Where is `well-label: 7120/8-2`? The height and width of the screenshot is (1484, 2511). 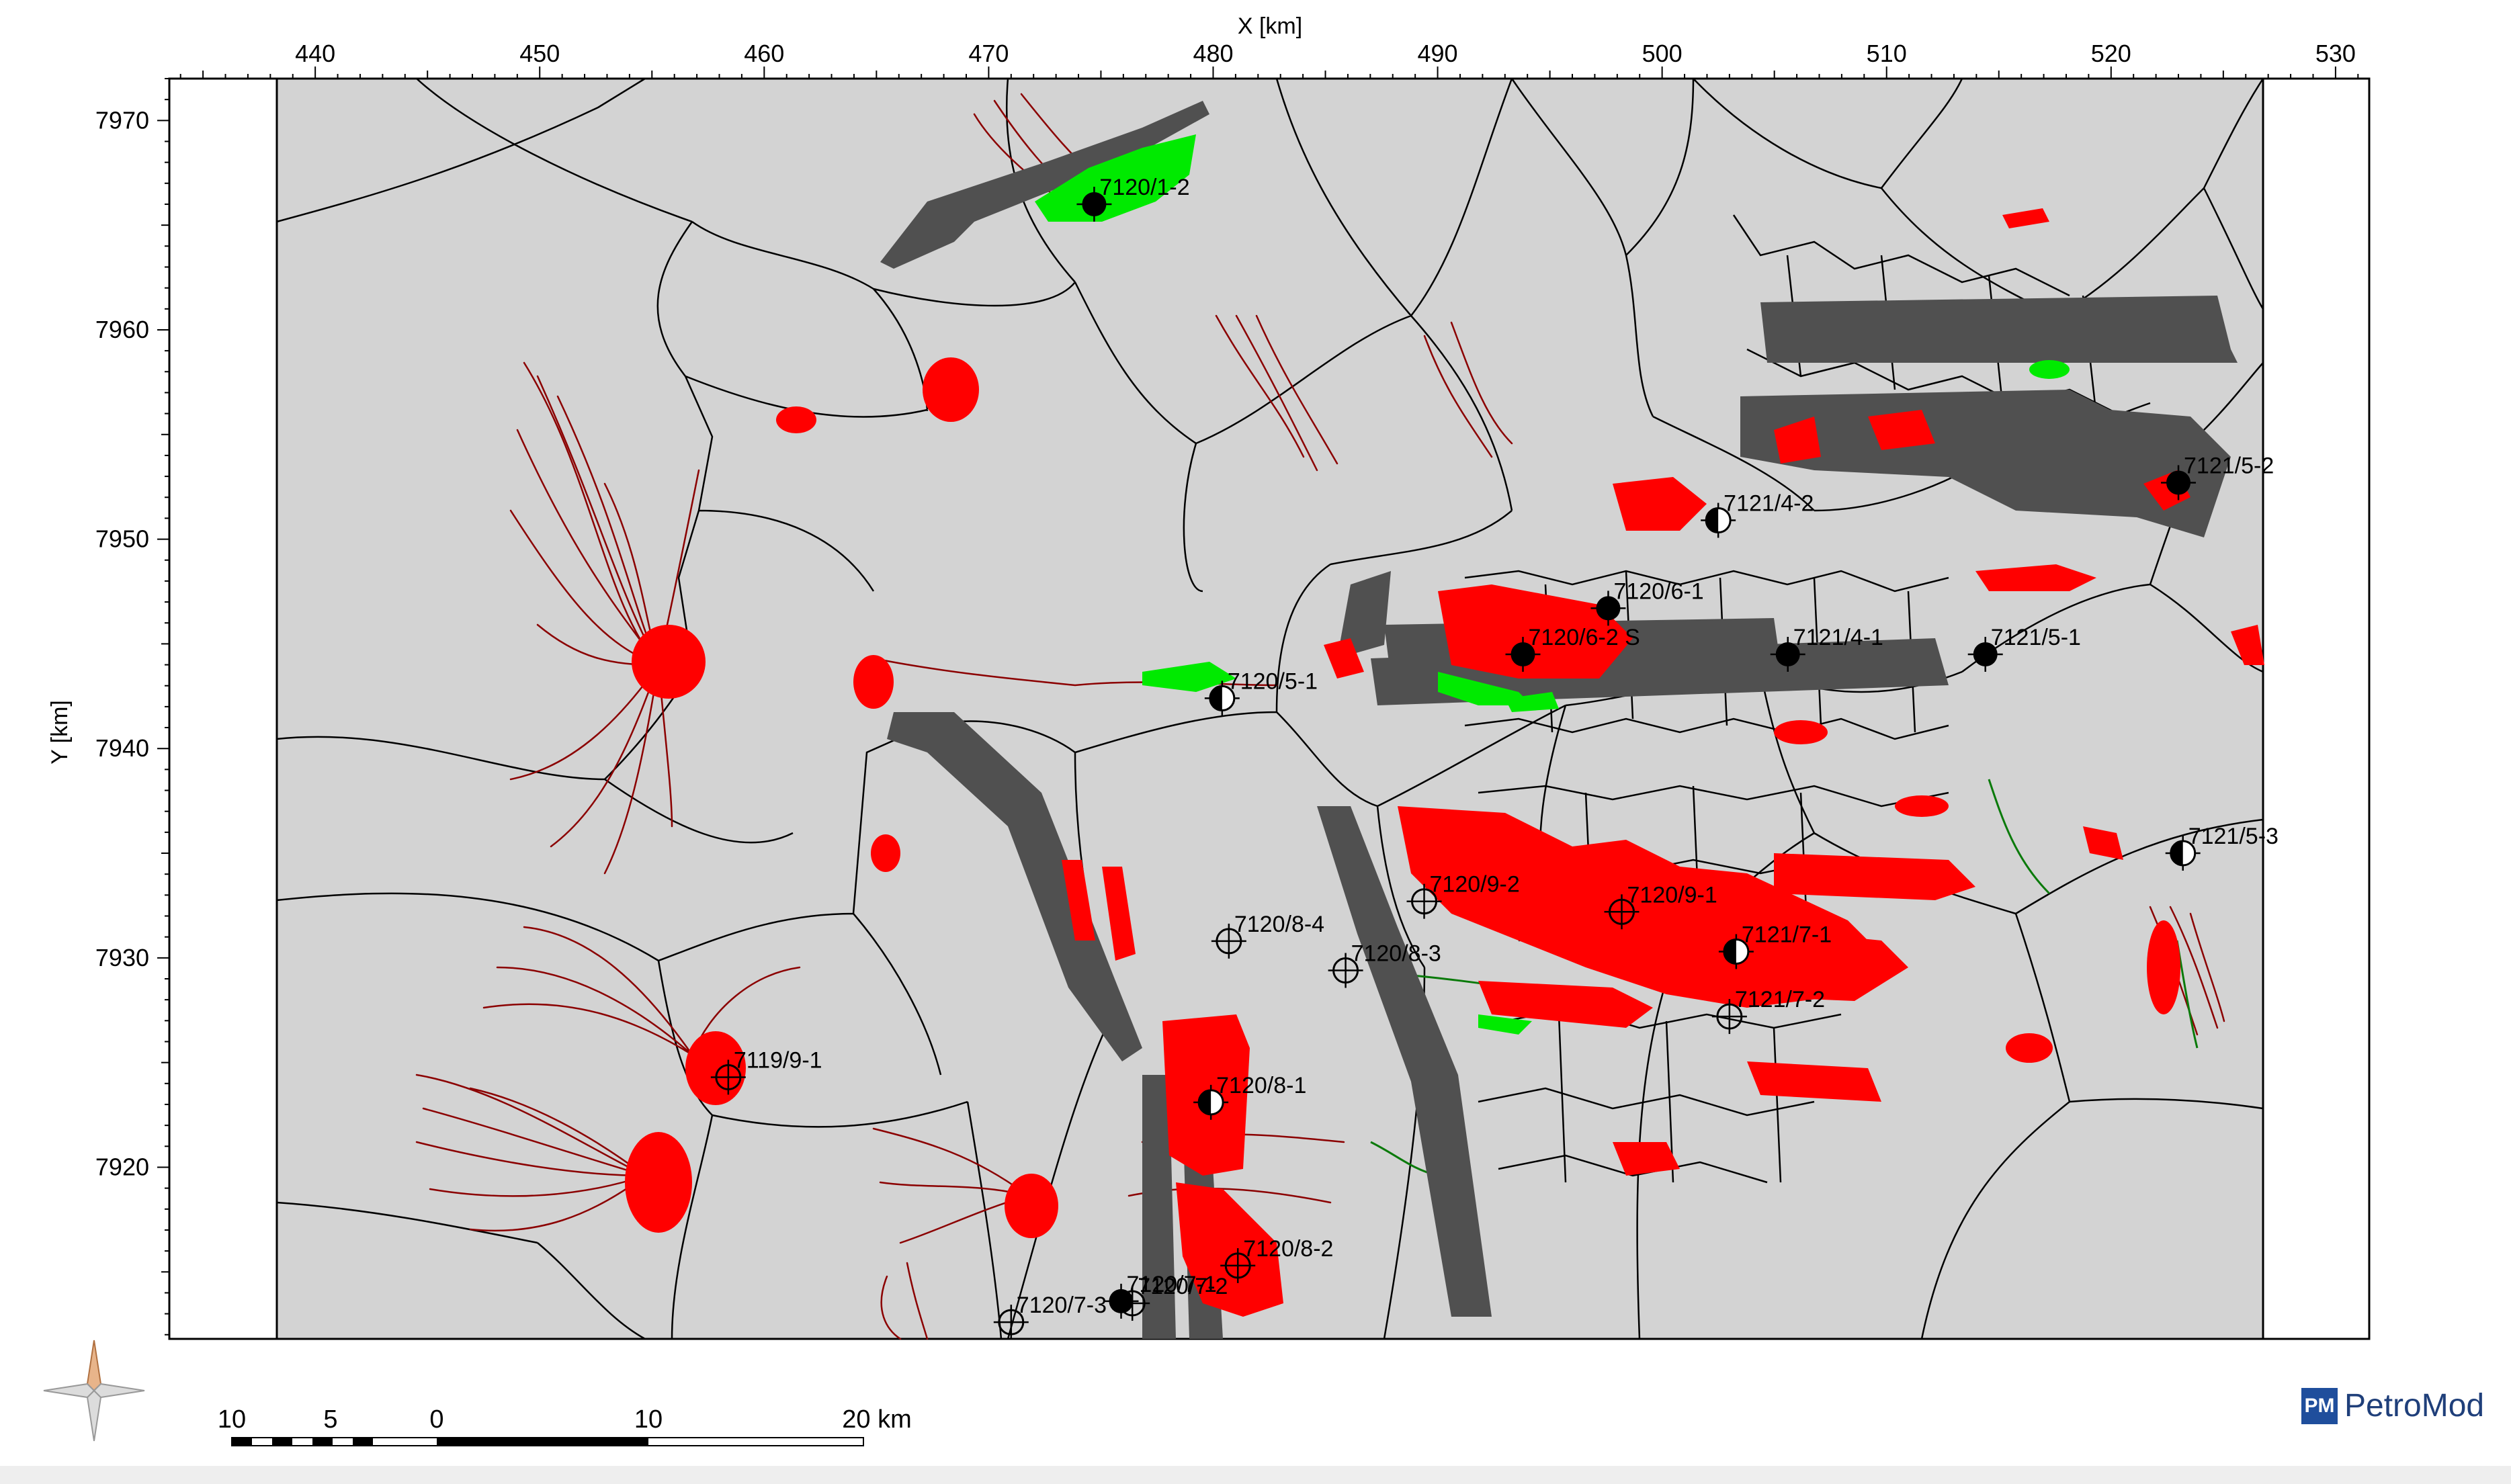 well-label: 7120/8-2 is located at coordinates (1288, 1249).